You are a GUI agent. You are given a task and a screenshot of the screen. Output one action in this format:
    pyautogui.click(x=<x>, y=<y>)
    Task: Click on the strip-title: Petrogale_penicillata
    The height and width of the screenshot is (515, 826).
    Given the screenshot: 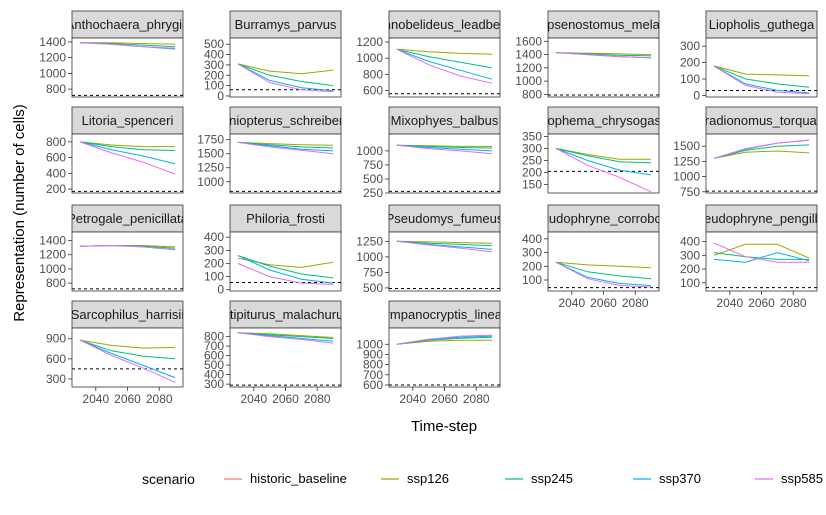 What is the action you would take?
    pyautogui.click(x=127, y=218)
    